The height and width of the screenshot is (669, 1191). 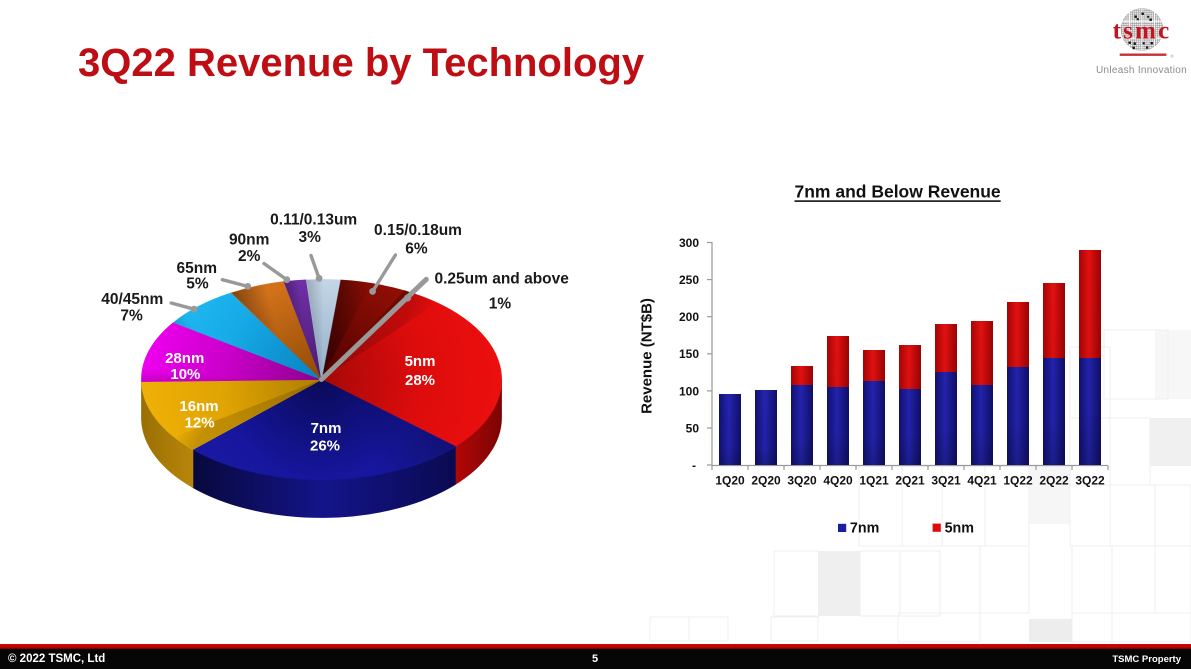 I want to click on svg-text: 7nm and Below Revenue, so click(x=898, y=192).